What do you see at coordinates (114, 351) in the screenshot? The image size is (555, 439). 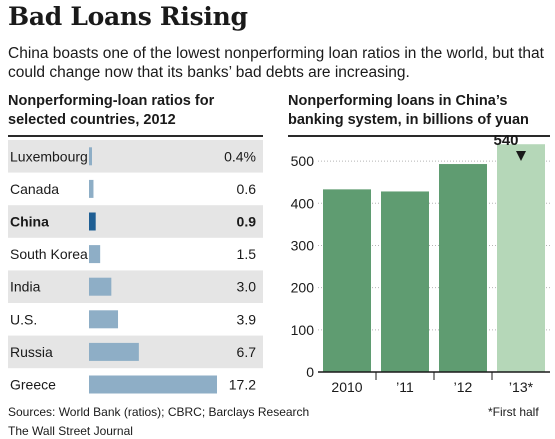 I see `bar-russia` at bounding box center [114, 351].